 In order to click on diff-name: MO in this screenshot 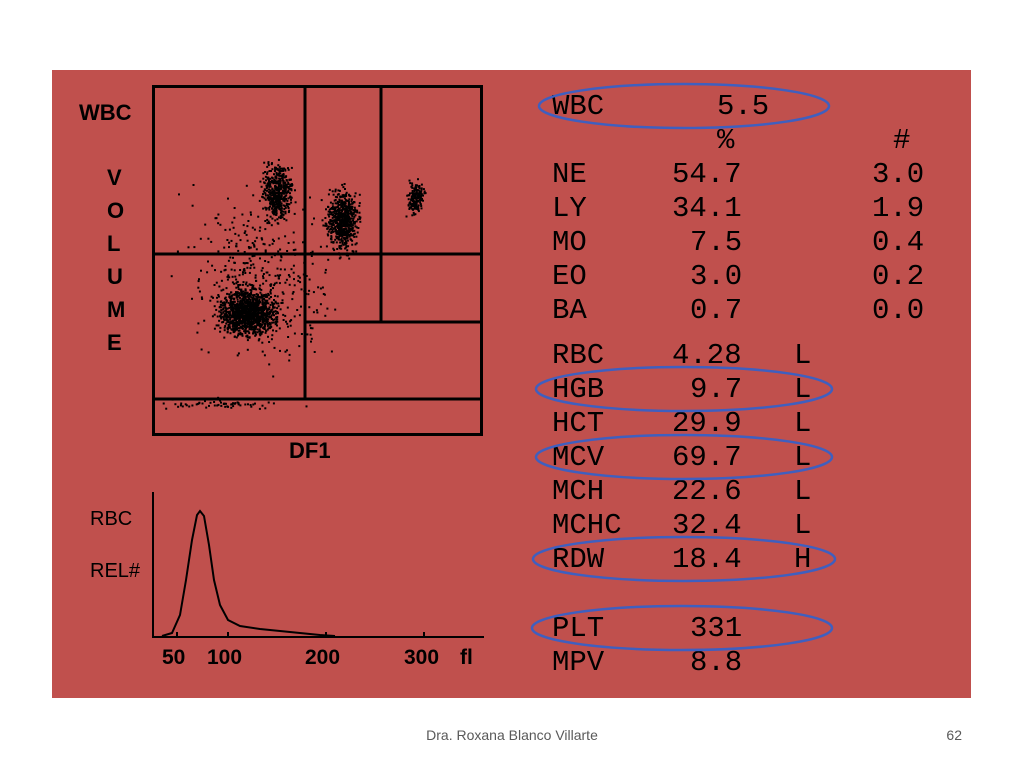, I will do `click(569, 242)`.